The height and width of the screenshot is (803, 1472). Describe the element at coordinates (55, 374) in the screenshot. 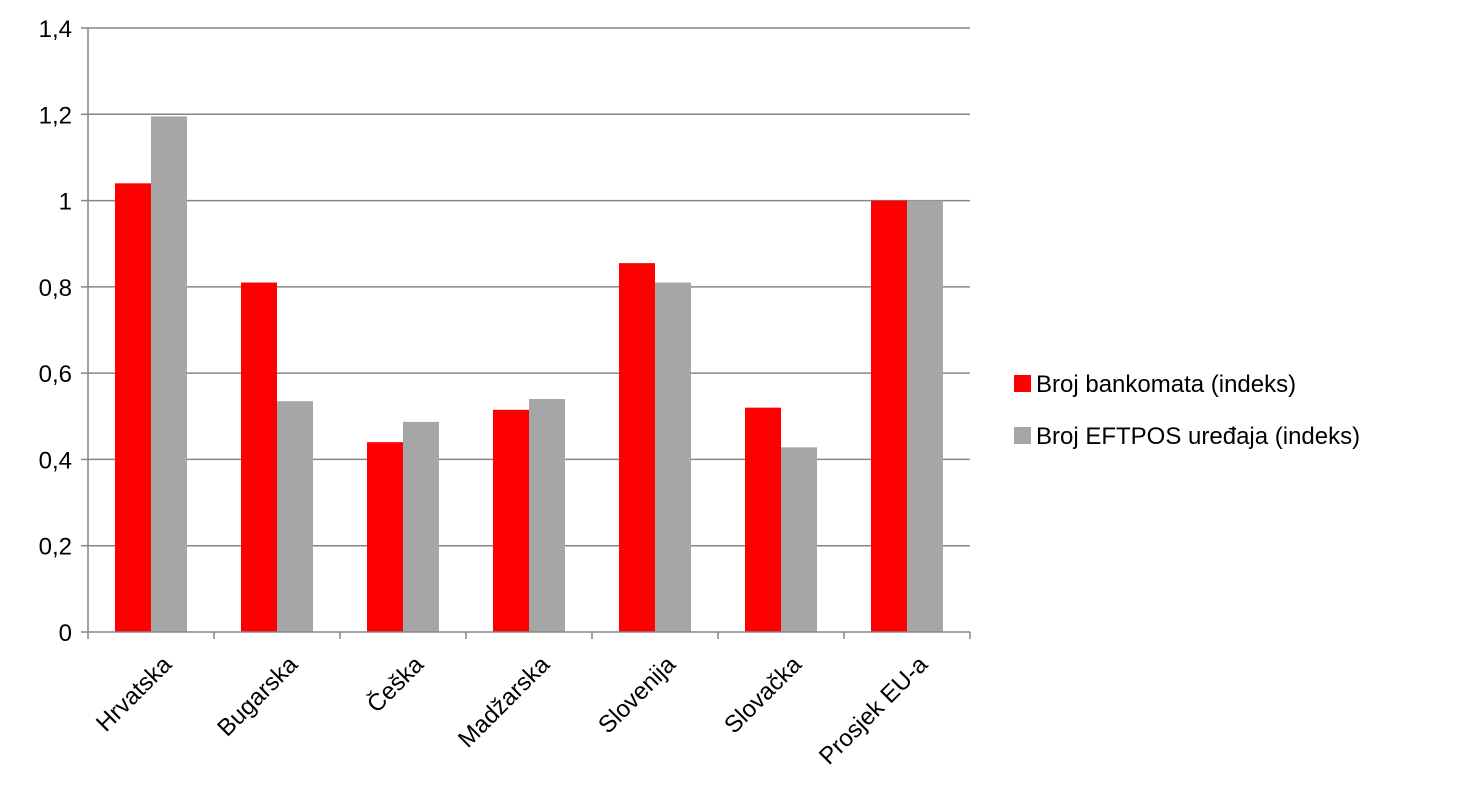

I see `y-tick-label: 0,6` at that location.